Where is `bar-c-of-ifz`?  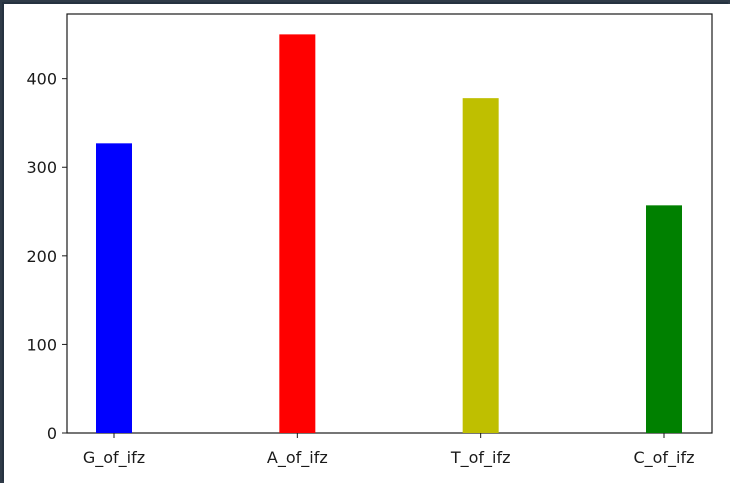
bar-c-of-ifz is located at coordinates (664, 319).